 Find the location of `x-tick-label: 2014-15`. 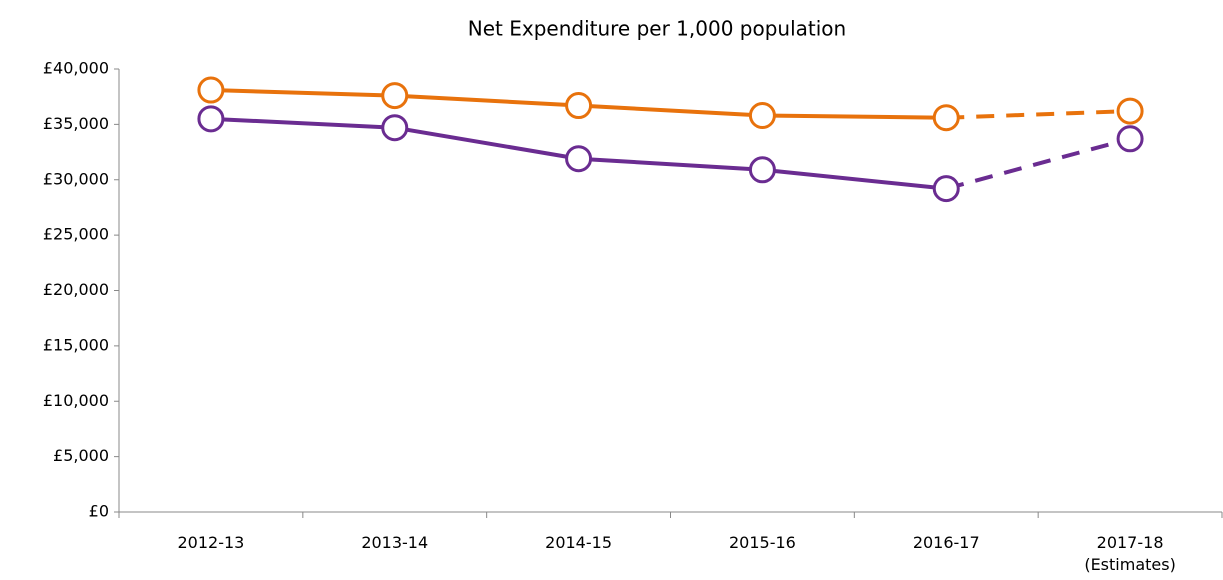

x-tick-label: 2014-15 is located at coordinates (578, 542).